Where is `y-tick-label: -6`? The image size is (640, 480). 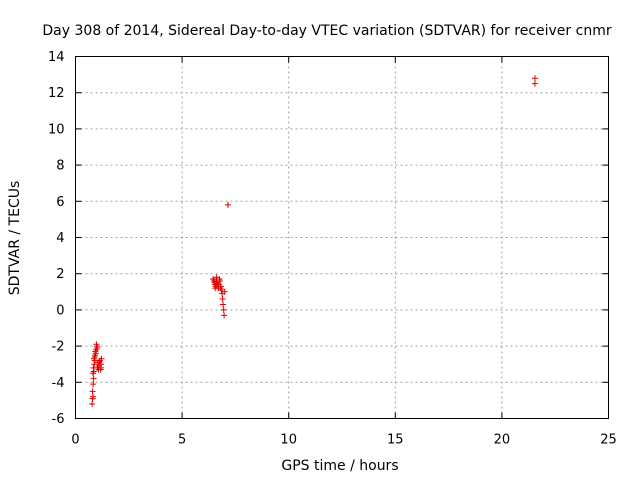 y-tick-label: -6 is located at coordinates (58, 419).